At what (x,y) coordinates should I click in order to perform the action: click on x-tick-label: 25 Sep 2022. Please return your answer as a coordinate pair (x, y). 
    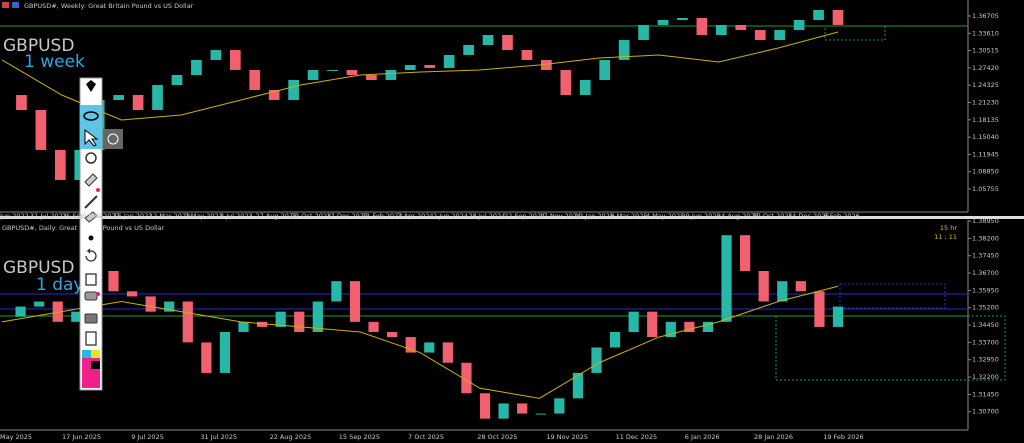
    Looking at the image, I should click on (82, 216).